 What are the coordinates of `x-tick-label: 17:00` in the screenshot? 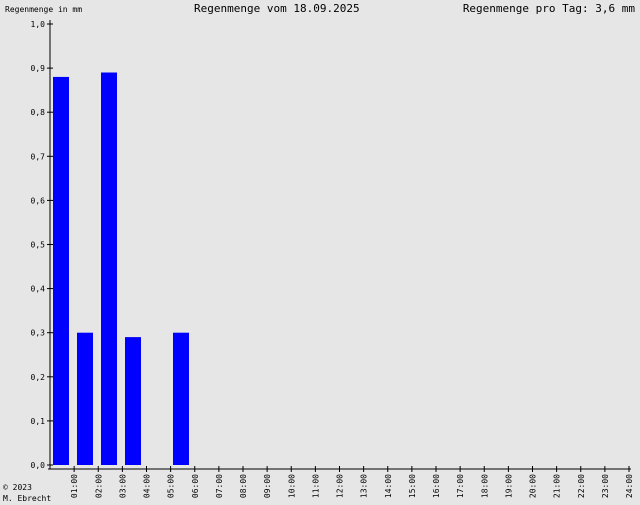 It's located at (460, 486).